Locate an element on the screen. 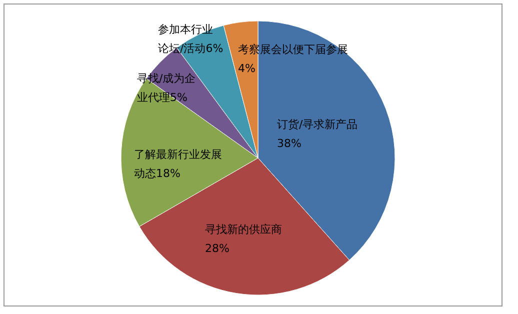 The height and width of the screenshot is (314, 518). data-label: 28% is located at coordinates (217, 248).